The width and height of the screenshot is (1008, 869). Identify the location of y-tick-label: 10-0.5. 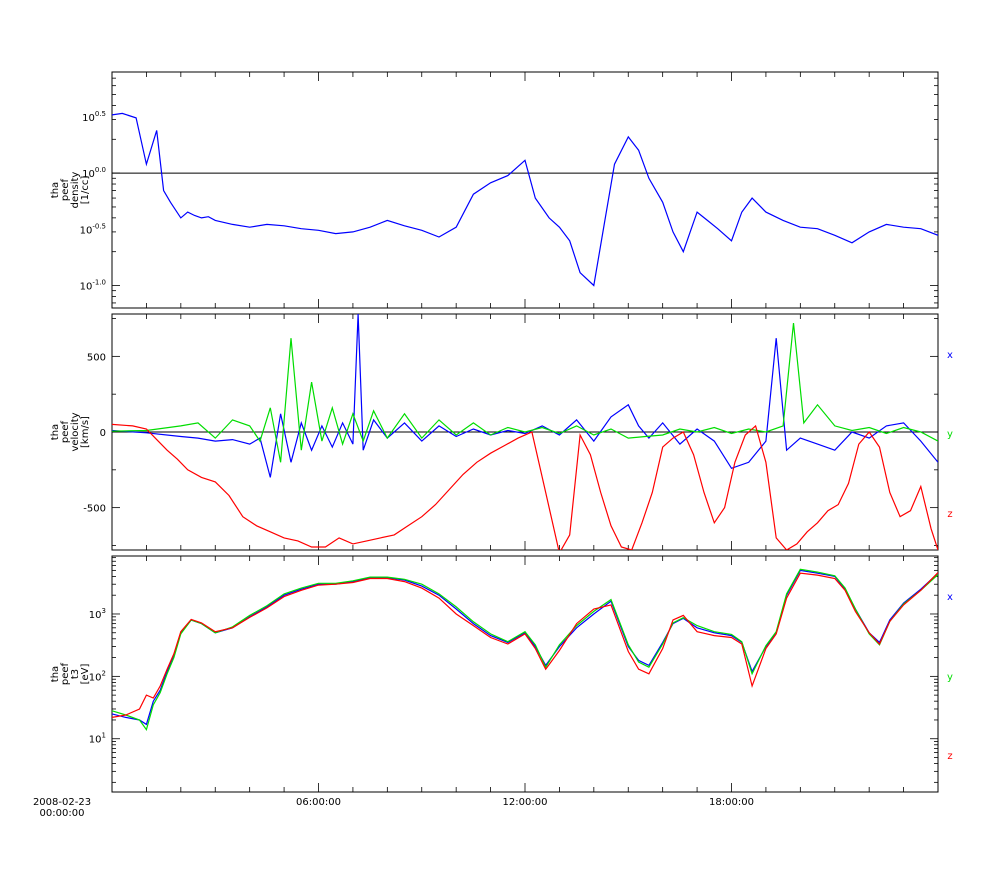
(93, 229).